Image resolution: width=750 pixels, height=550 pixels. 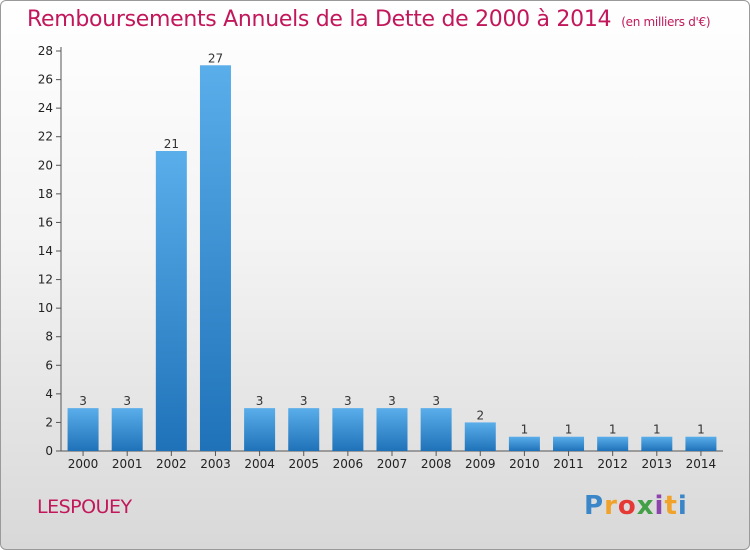 I want to click on y-tick-label: 10, so click(x=45, y=308).